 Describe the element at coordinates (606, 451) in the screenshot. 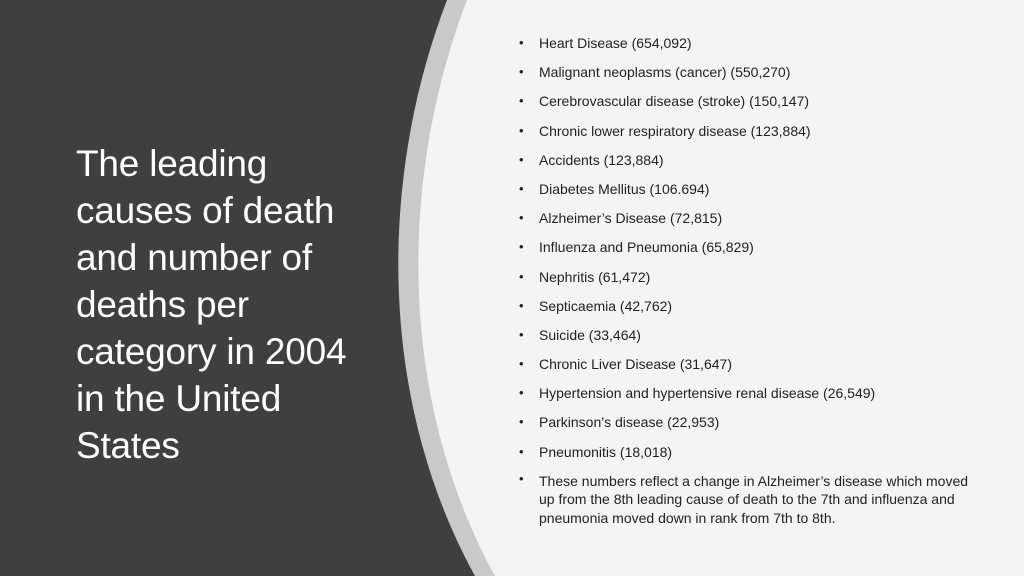

I see `list-item-text: Pneumonitis (18,018)` at that location.